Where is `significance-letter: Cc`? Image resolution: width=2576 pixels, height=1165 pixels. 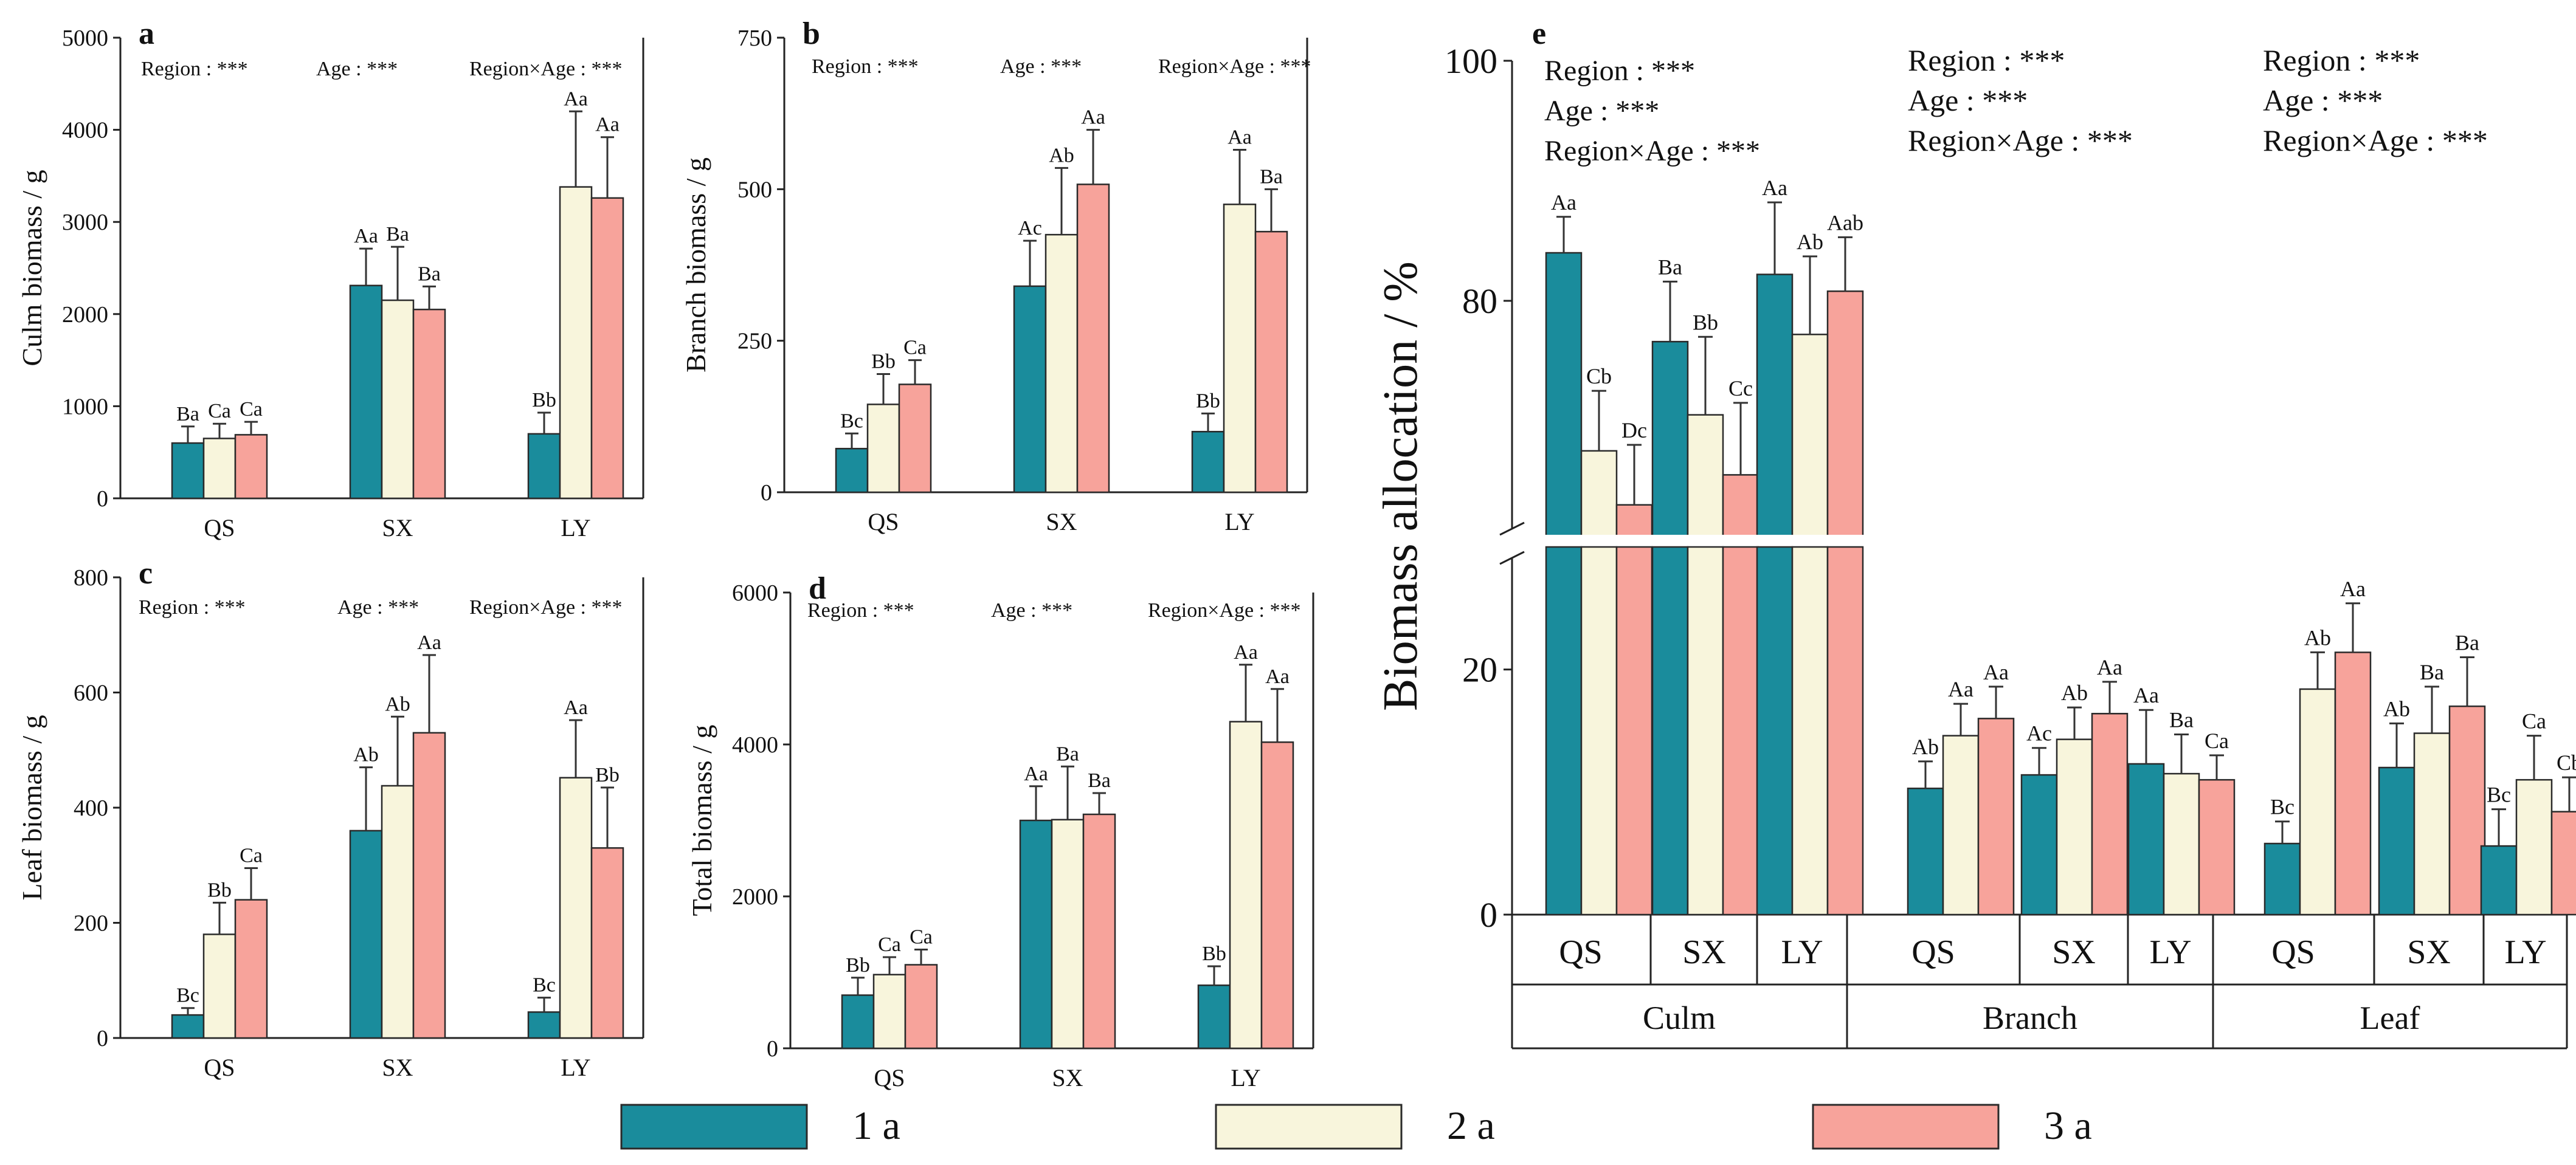
significance-letter: Cc is located at coordinates (1740, 388).